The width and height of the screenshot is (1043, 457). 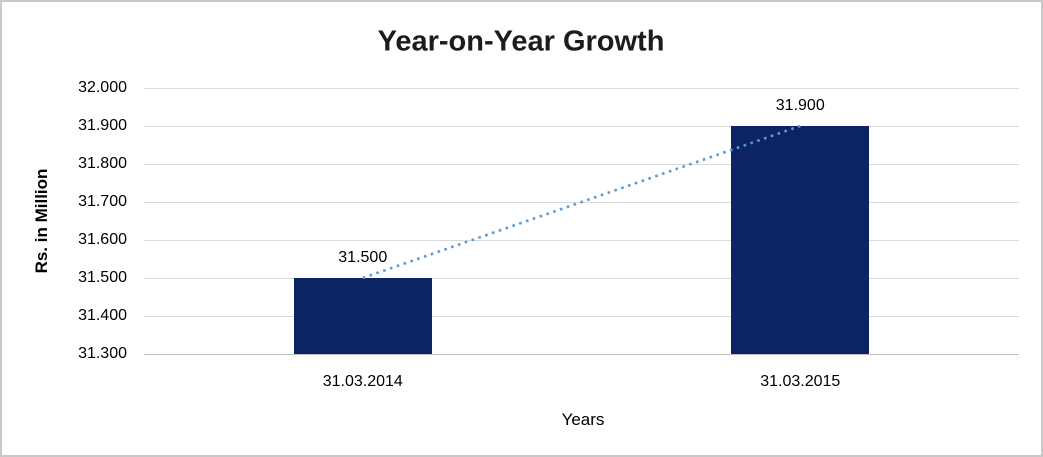 What do you see at coordinates (800, 381) in the screenshot?
I see `x-tick-label: 31.03.2015` at bounding box center [800, 381].